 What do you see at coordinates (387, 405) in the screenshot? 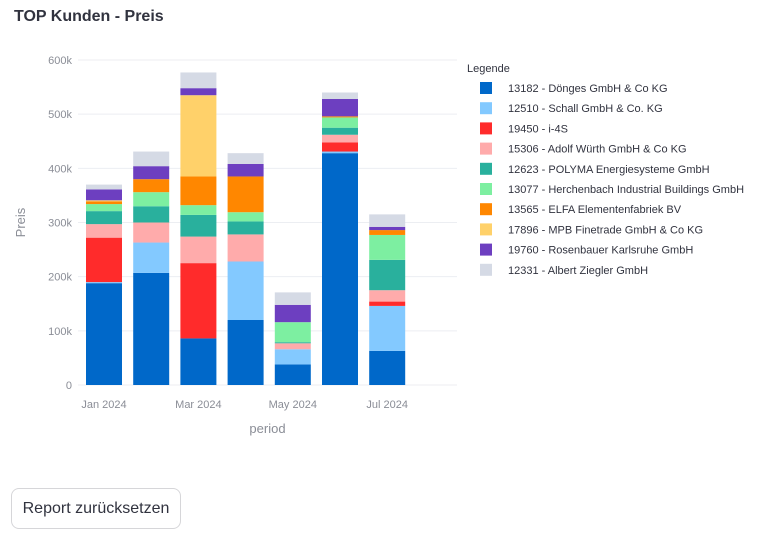
I see `x-tick-label: Jul 2024` at bounding box center [387, 405].